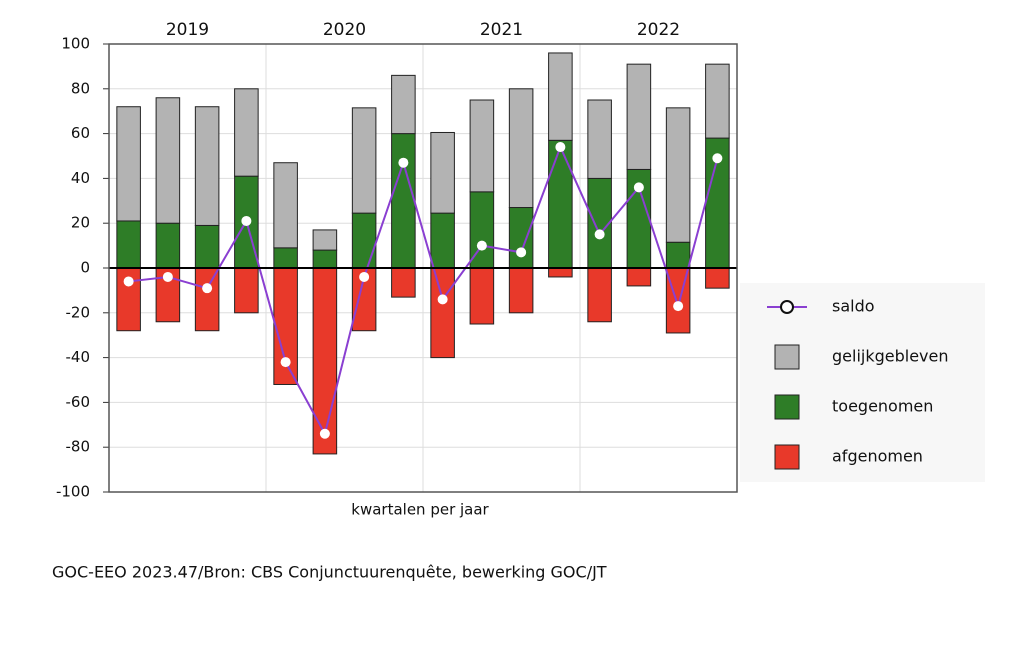 The width and height of the screenshot is (1024, 646). I want to click on group-label: 2019, so click(187, 30).